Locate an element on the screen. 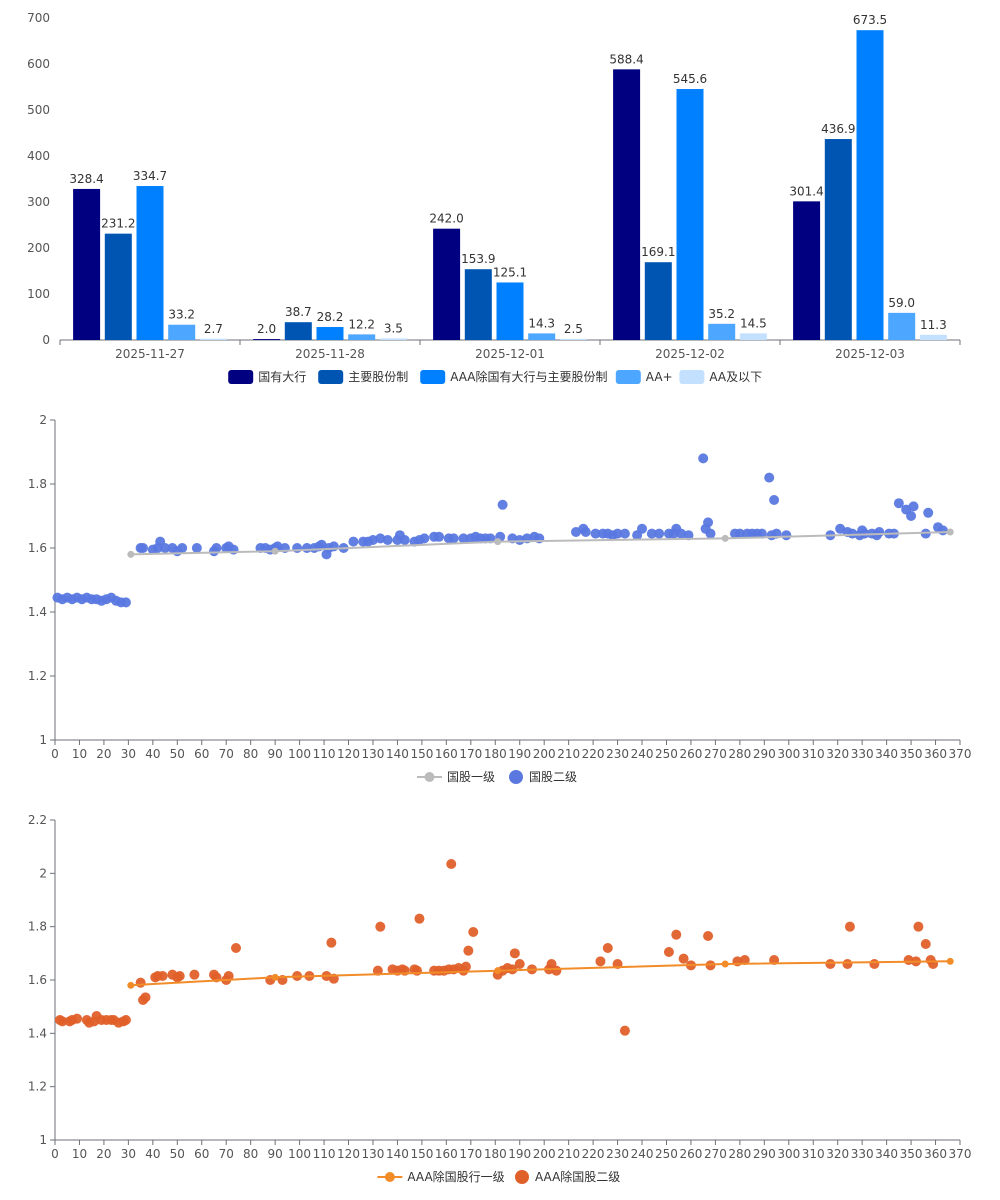  x-tick-label: 290 is located at coordinates (764, 754).